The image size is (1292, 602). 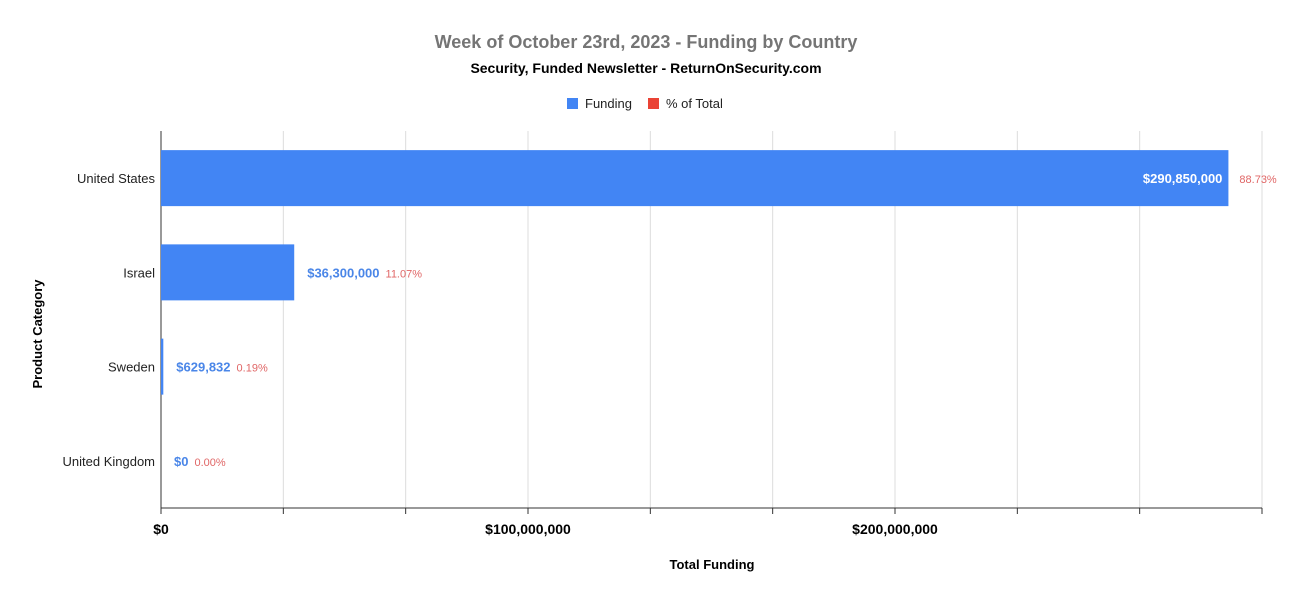 I want to click on x-tick-label: $200,000,000, so click(x=895, y=529).